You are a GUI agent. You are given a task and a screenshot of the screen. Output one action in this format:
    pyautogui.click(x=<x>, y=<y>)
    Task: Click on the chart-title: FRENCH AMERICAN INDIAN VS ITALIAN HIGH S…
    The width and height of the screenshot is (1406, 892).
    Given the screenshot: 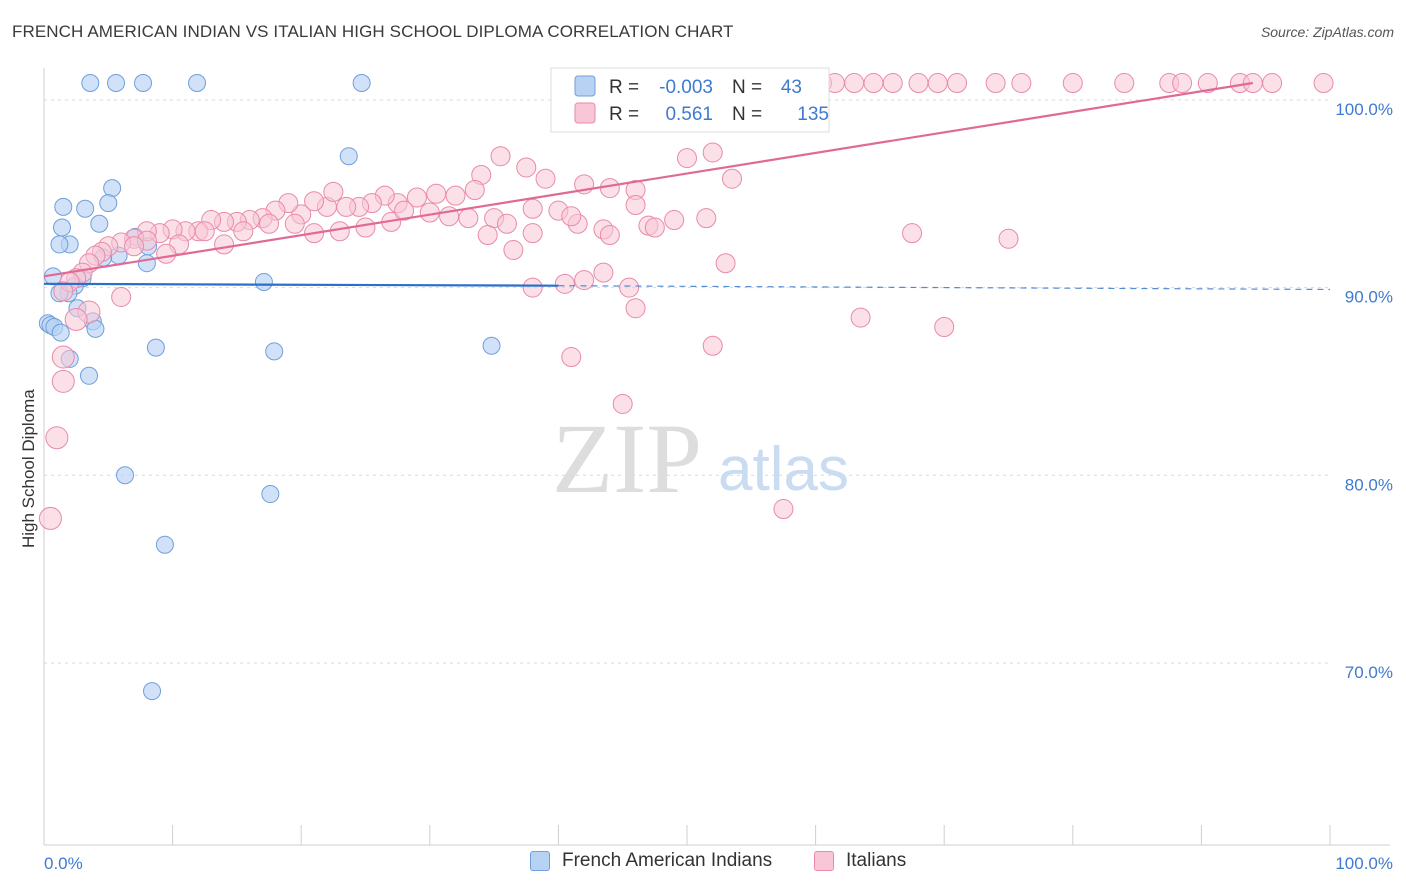 What is the action you would take?
    pyautogui.click(x=373, y=31)
    